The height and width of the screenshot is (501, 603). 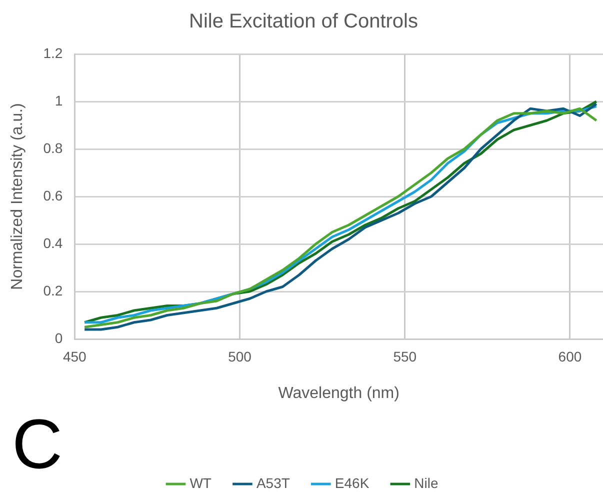 I want to click on y-tick-label: 0, so click(x=58, y=338).